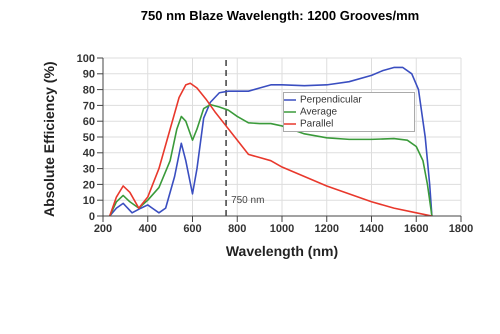  I want to click on y-axis-title: Absolute Efficiency (%), so click(48, 139).